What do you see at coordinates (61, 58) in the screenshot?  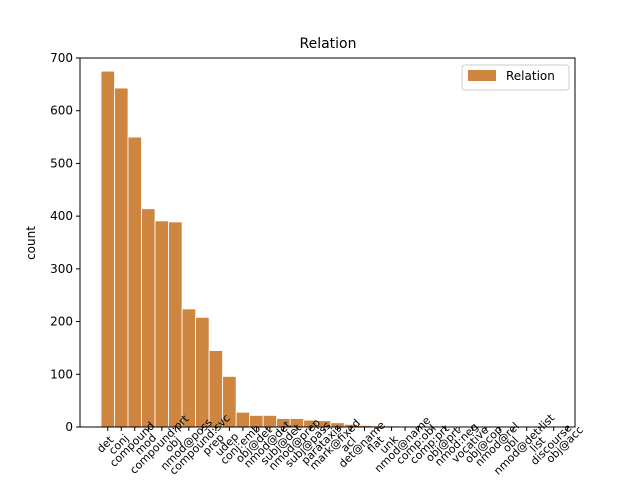 I see `y-tick-label: 700` at bounding box center [61, 58].